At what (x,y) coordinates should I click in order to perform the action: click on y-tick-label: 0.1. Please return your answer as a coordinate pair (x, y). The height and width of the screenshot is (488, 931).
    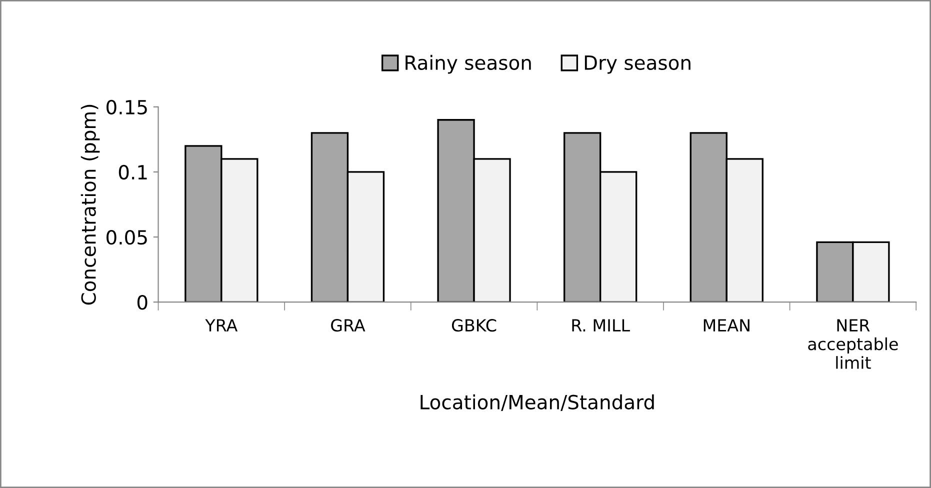
    Looking at the image, I should click on (132, 172).